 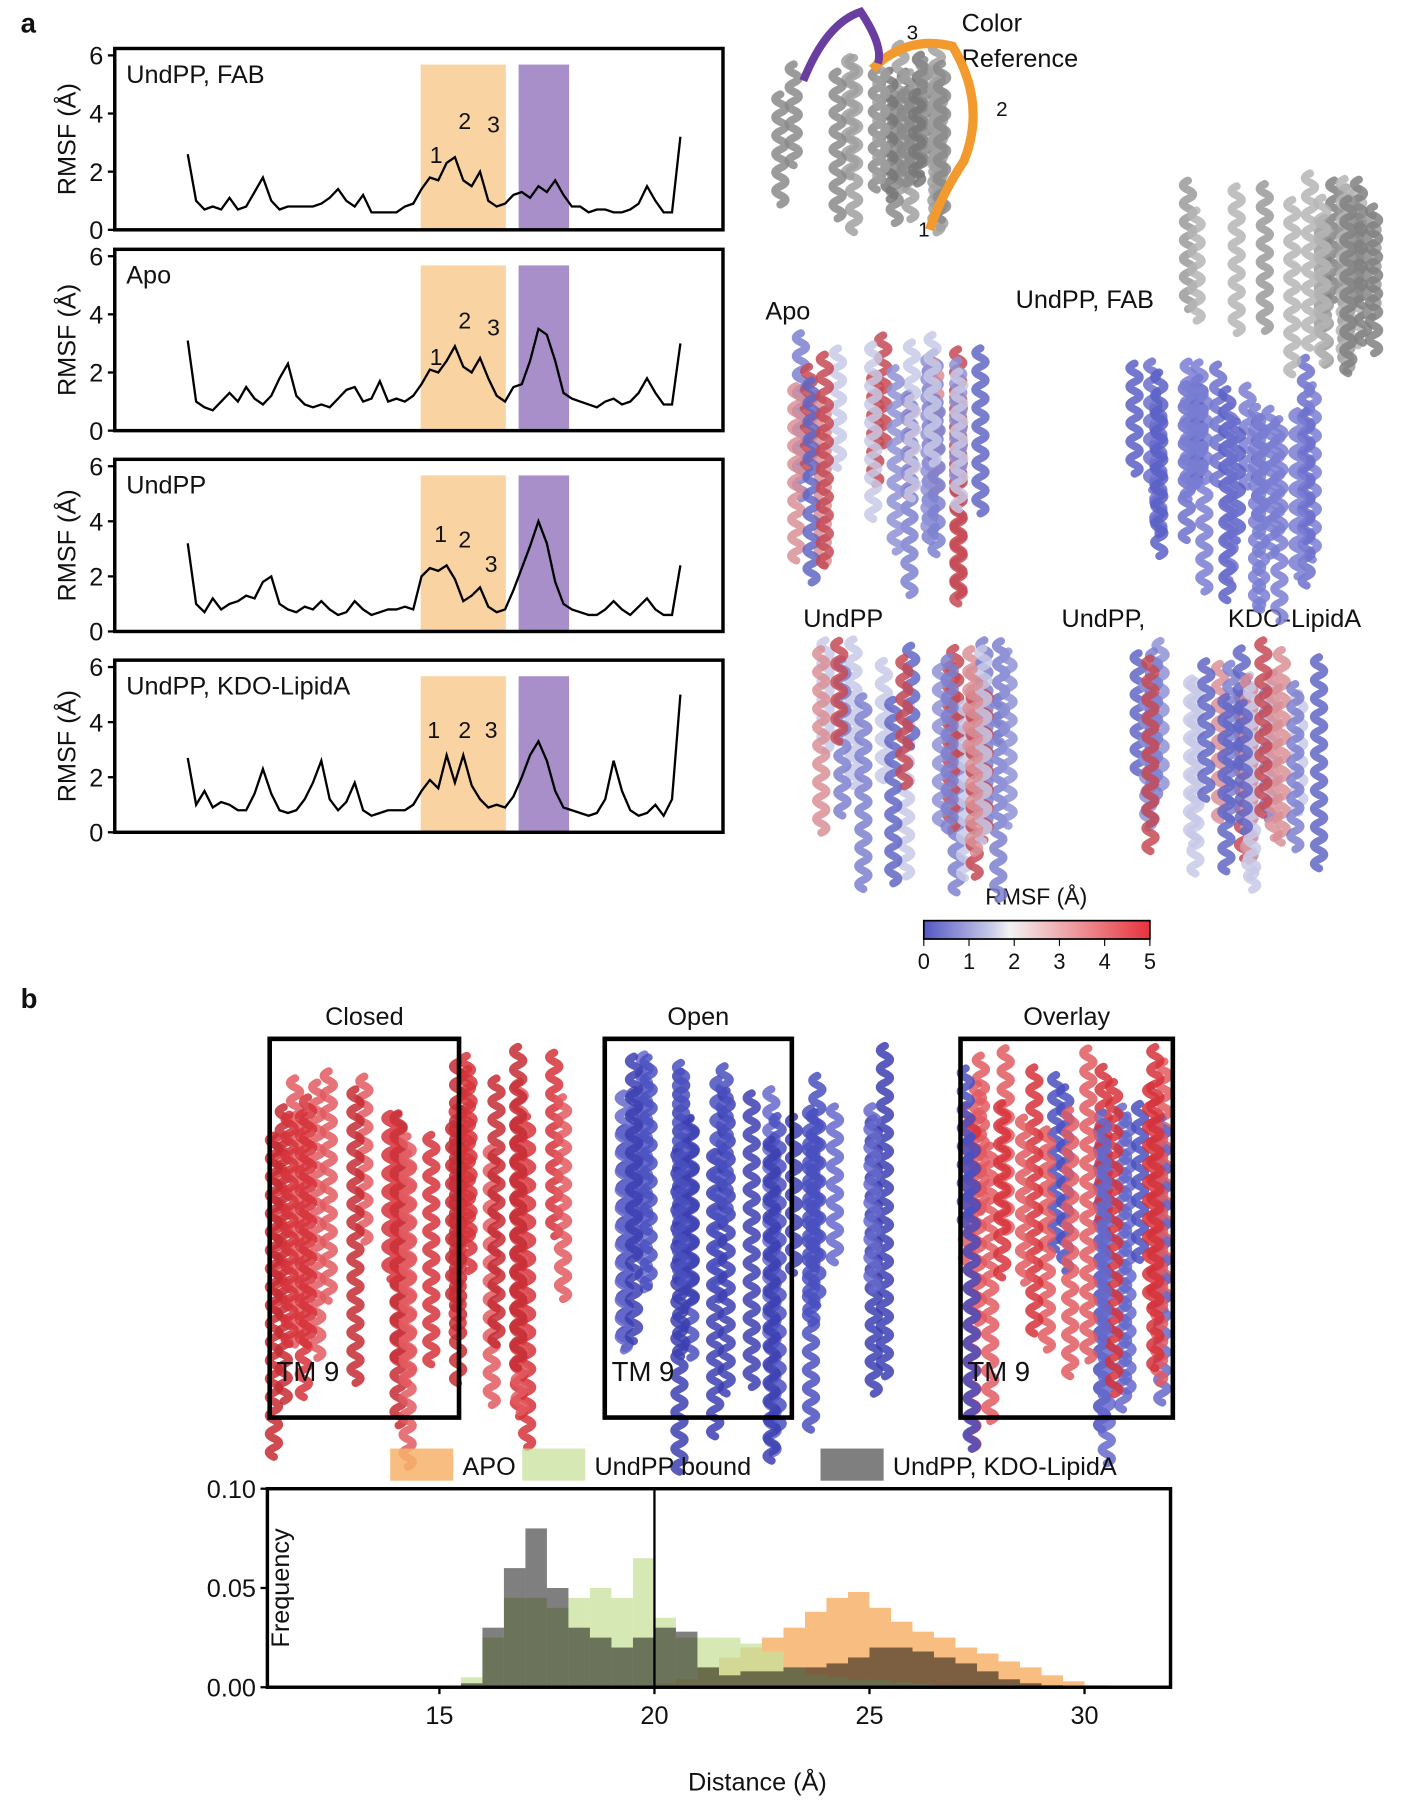 What do you see at coordinates (439, 1716) in the screenshot?
I see `x-tick-label: 15` at bounding box center [439, 1716].